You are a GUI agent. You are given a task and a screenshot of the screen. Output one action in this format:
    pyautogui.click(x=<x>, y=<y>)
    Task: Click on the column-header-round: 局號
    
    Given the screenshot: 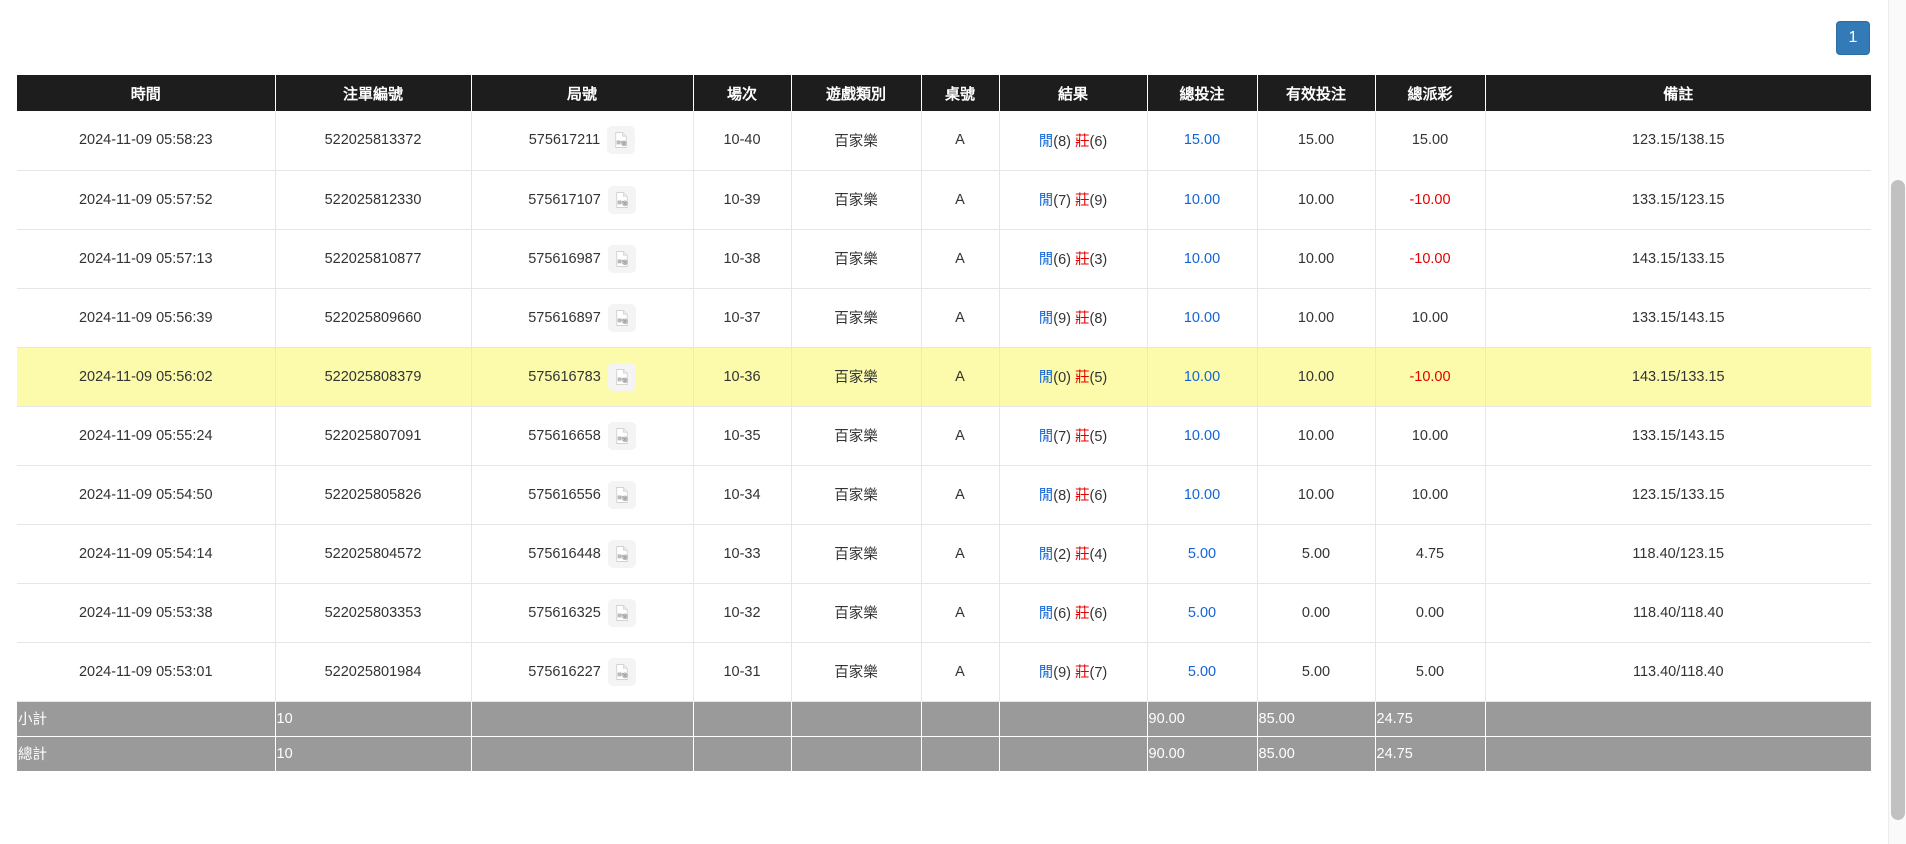 What is the action you would take?
    pyautogui.click(x=582, y=93)
    